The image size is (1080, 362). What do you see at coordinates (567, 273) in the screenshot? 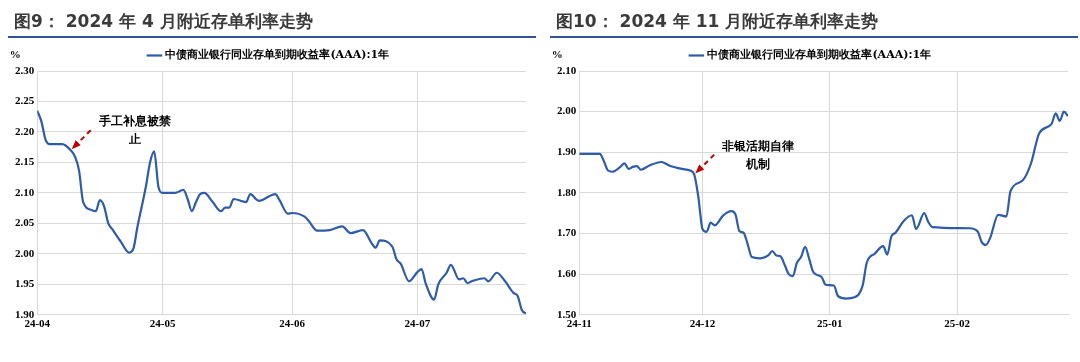
I see `y-tick-label: 1.60` at bounding box center [567, 273].